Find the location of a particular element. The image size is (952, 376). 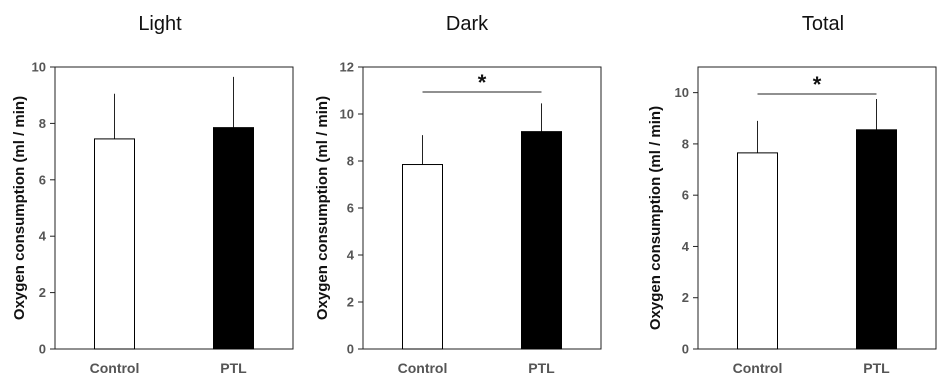

y-tick-label: 12 is located at coordinates (347, 67).